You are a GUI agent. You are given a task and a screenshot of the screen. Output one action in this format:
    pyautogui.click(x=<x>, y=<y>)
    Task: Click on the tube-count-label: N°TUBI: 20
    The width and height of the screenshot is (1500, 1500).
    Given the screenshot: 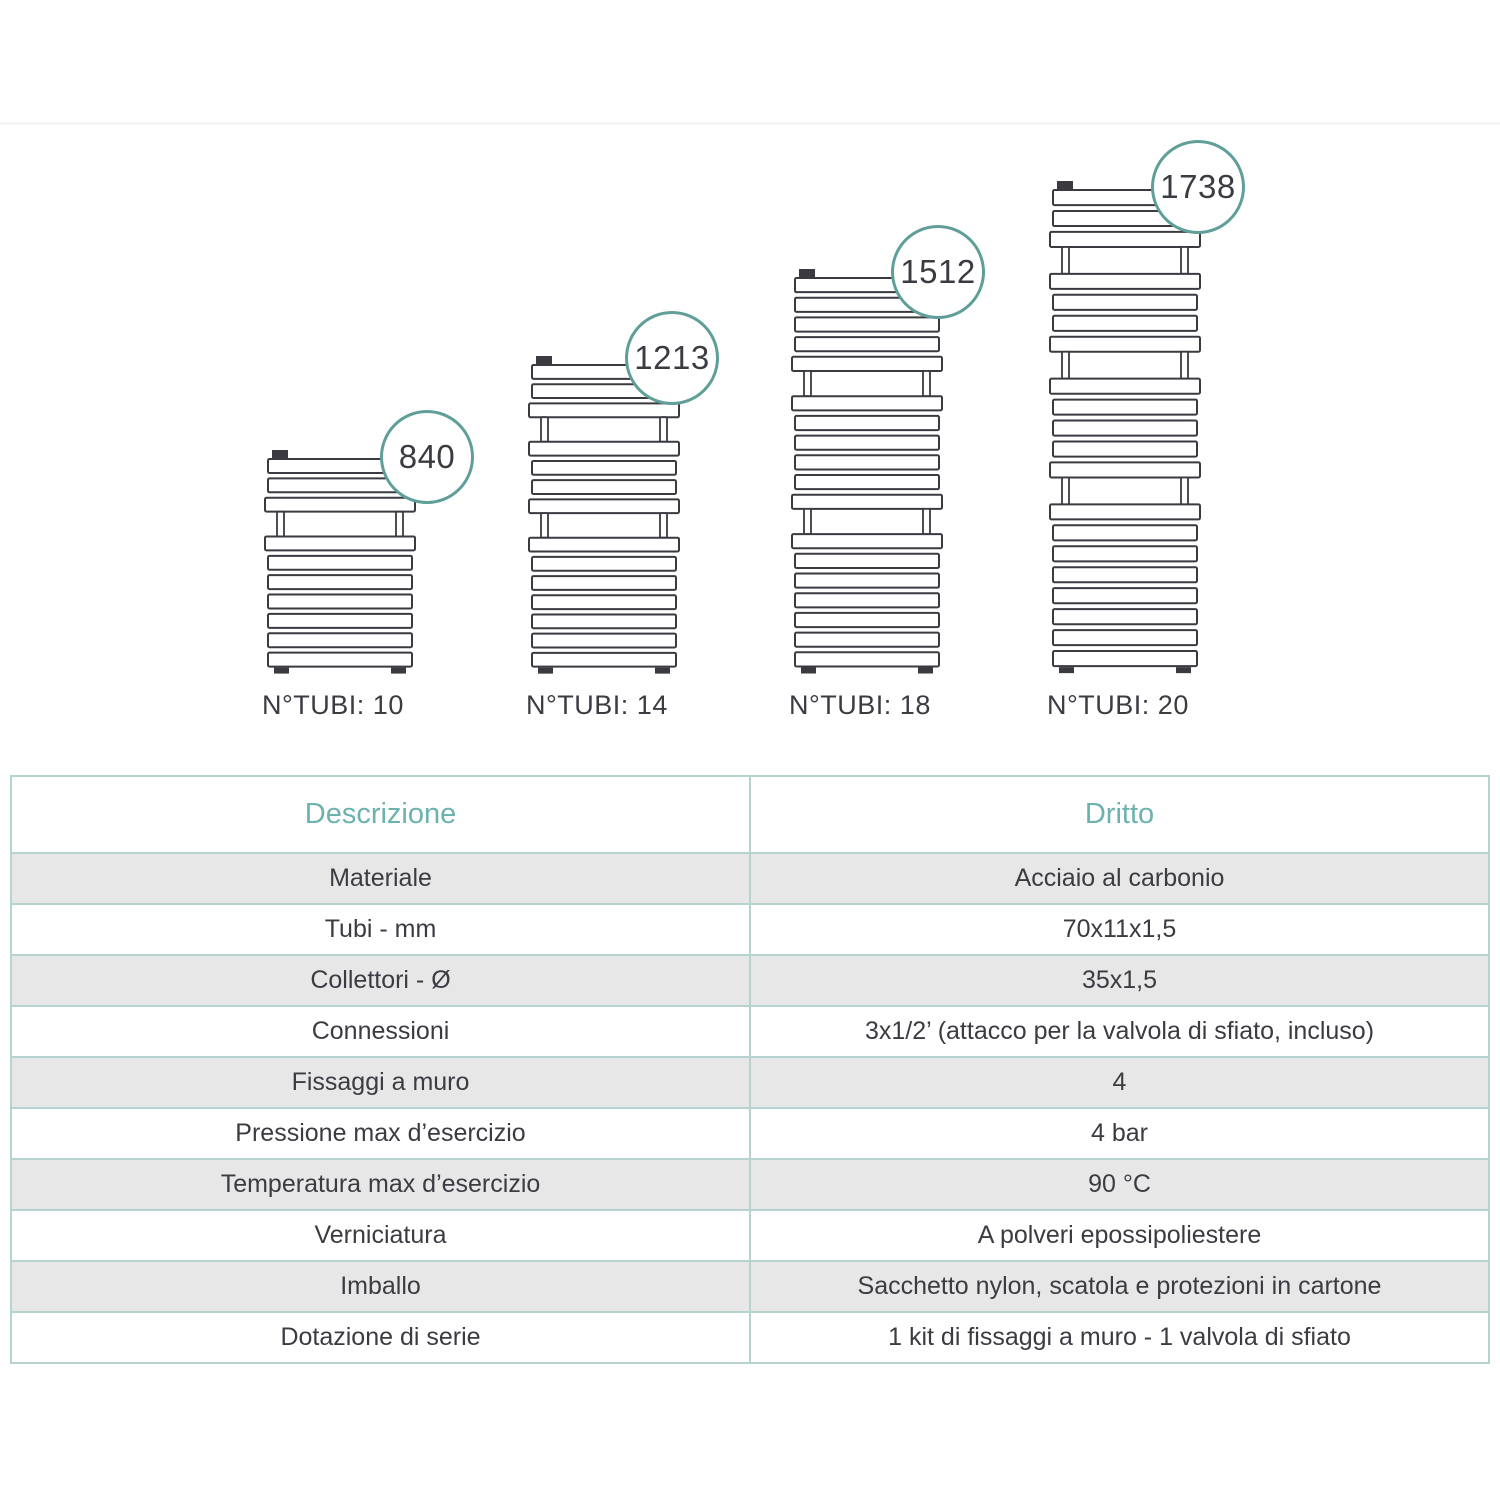 What is the action you would take?
    pyautogui.click(x=1118, y=705)
    